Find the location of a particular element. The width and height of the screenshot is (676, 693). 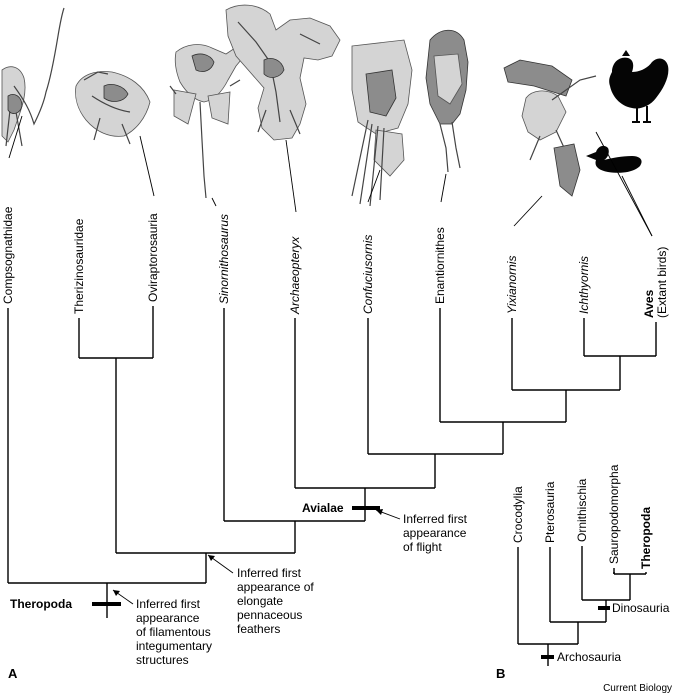

yixianornis-fossil is located at coordinates (550, 128).